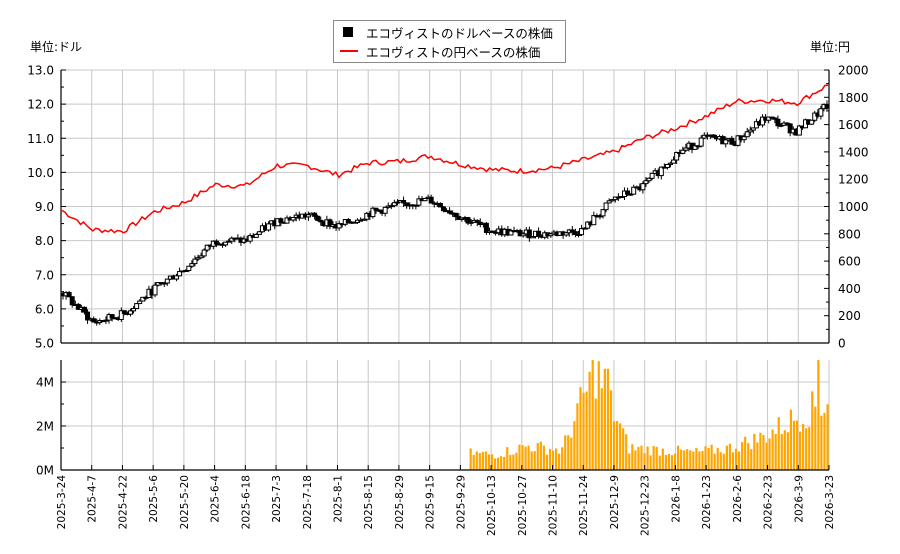 This screenshot has height=554, width=900. I want to click on svg-text: 1200, so click(853, 180).